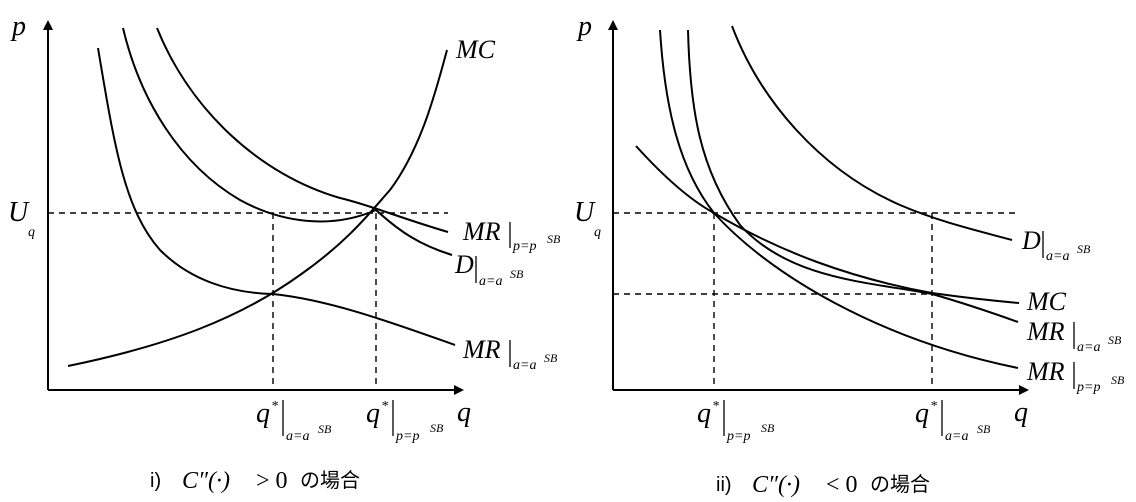  What do you see at coordinates (1045, 371) in the screenshot?
I see `right-mr-p-label: MR` at bounding box center [1045, 371].